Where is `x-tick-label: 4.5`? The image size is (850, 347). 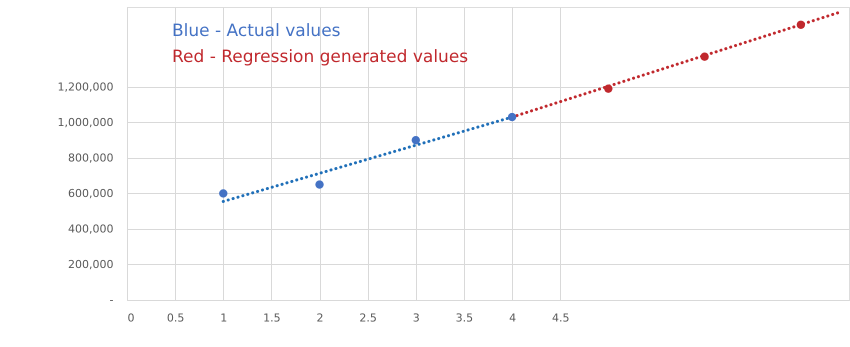 x-tick-label: 4.5 is located at coordinates (561, 318).